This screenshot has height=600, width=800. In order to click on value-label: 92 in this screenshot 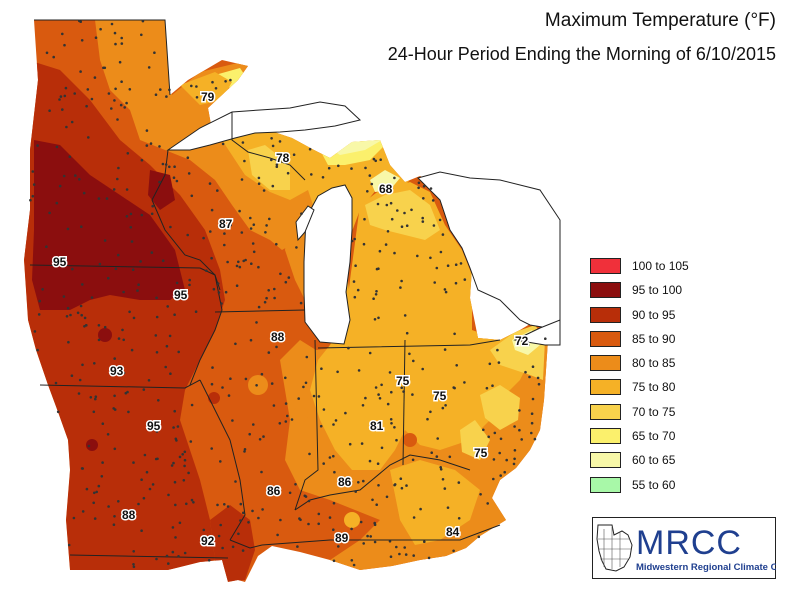, I will do `click(208, 541)`.